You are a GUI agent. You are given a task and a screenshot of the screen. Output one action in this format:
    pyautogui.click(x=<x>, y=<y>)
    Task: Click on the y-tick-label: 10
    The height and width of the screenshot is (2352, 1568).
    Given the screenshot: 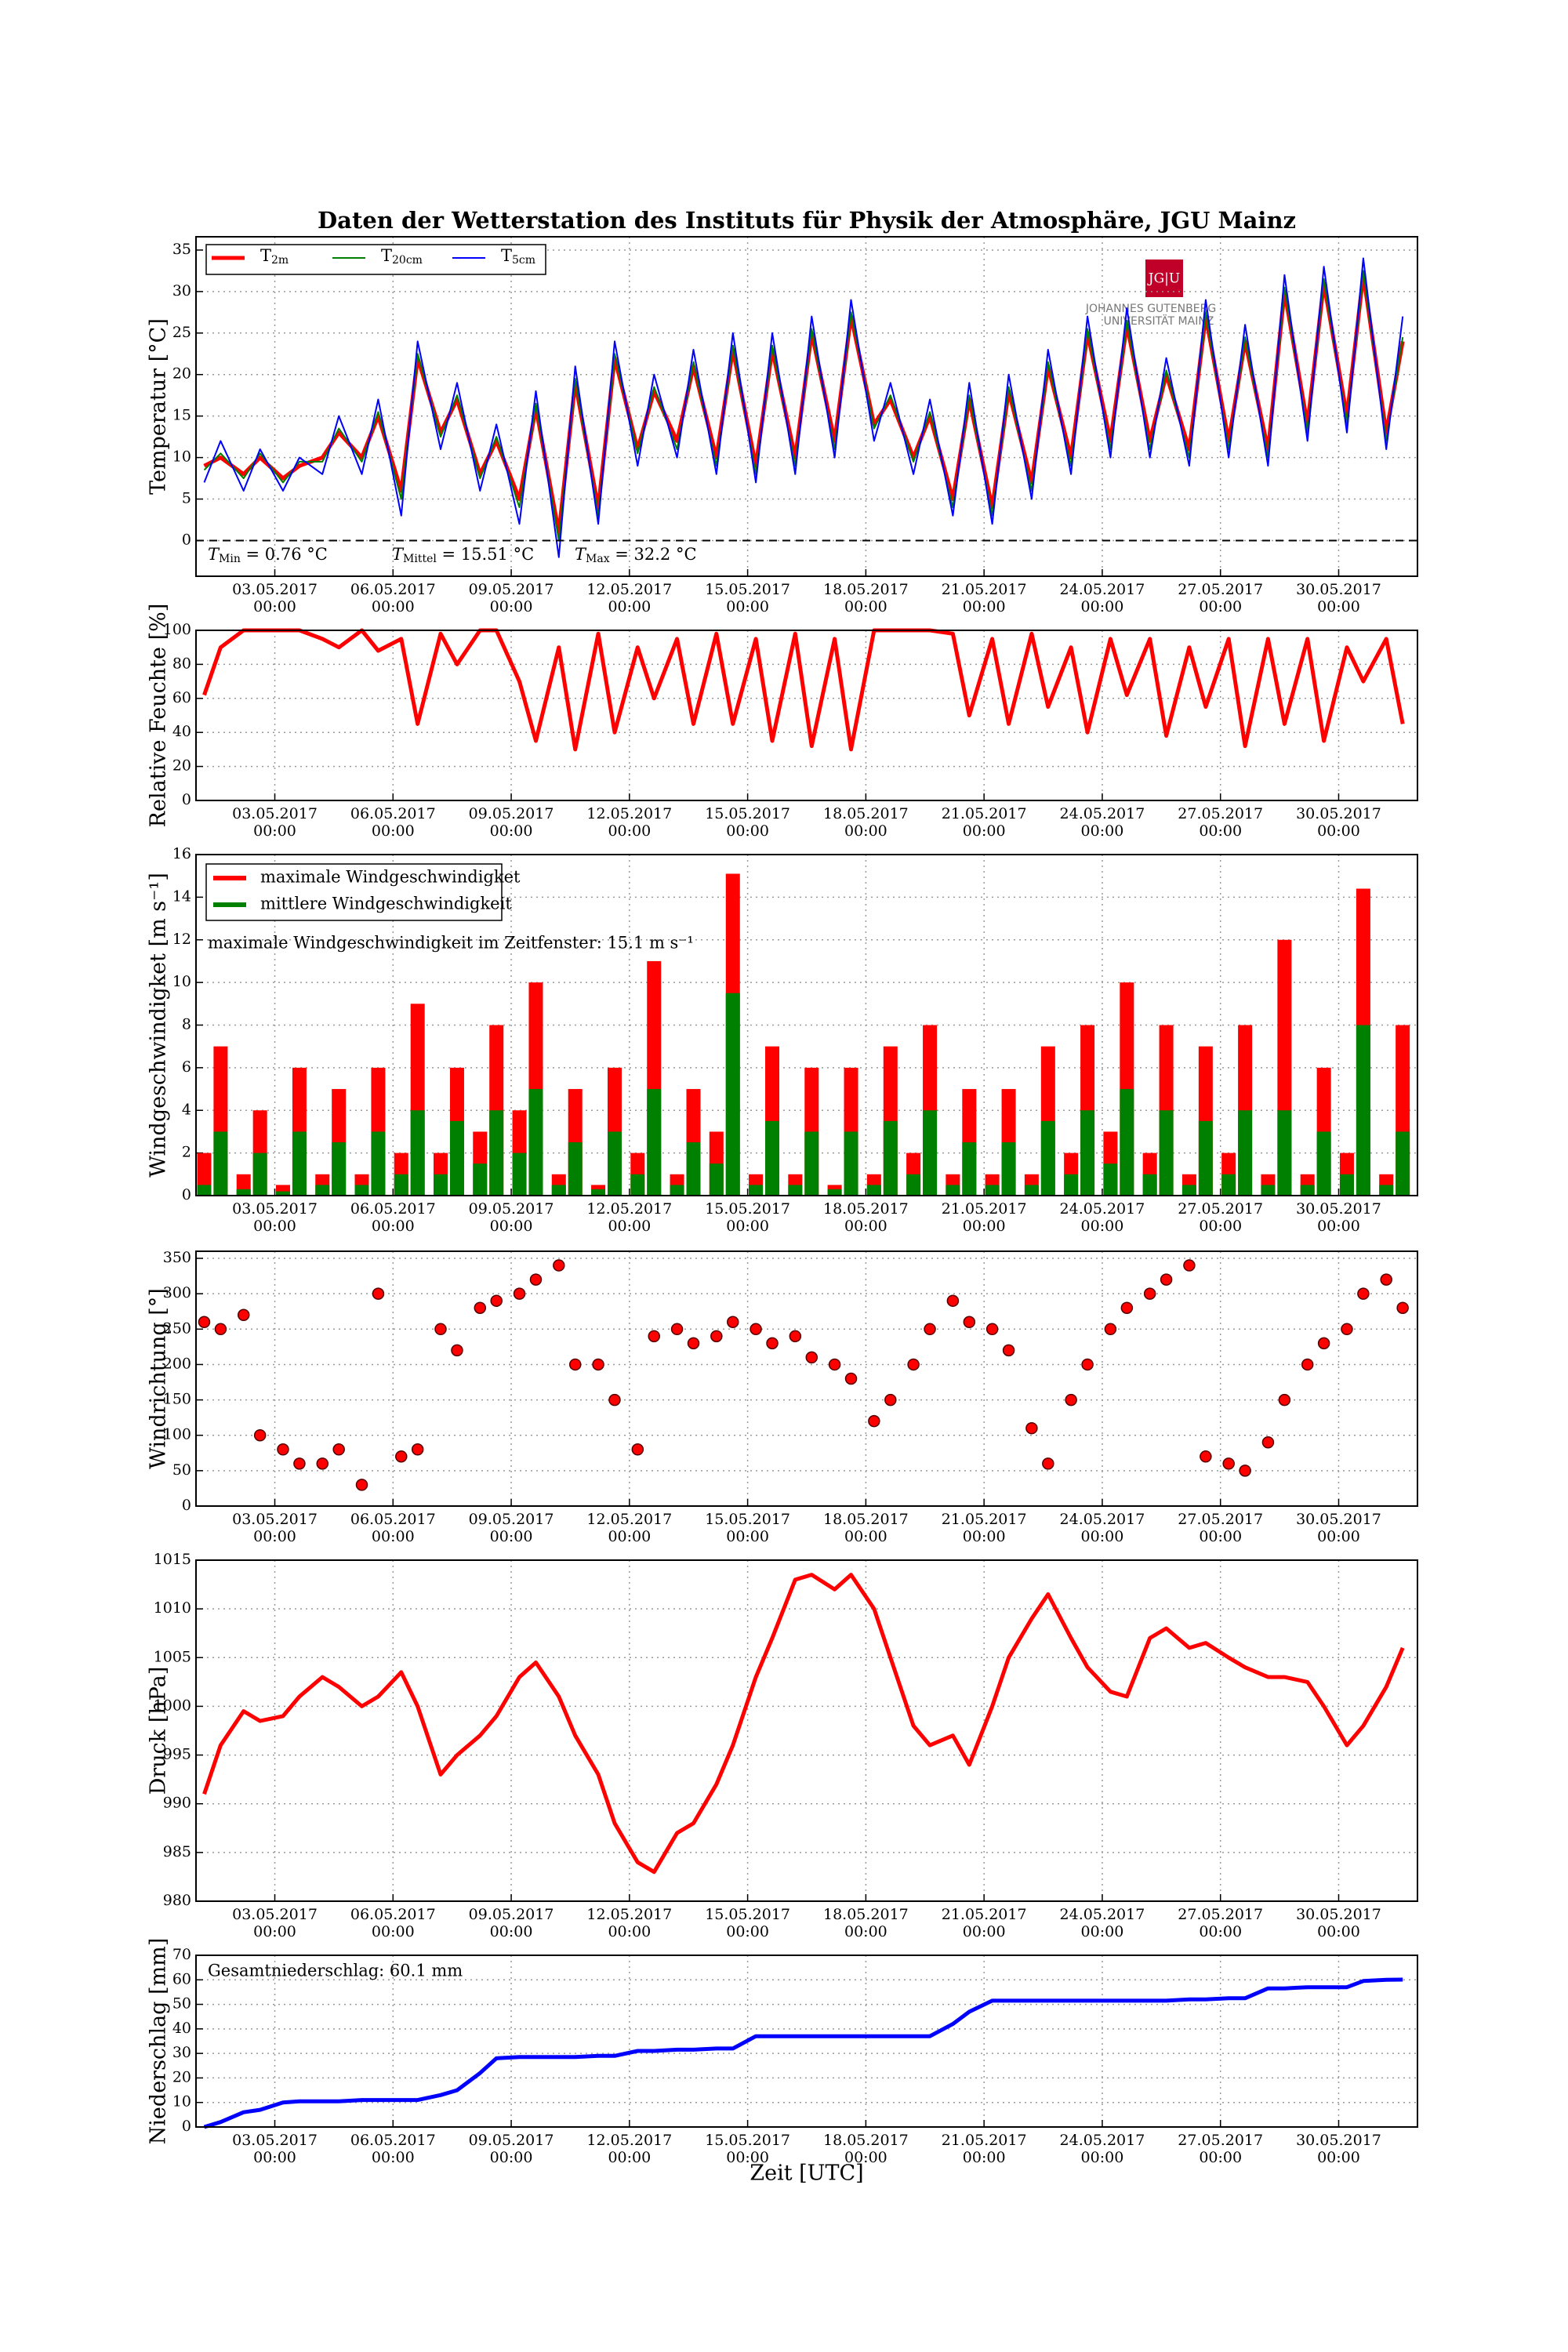 What is the action you would take?
    pyautogui.click(x=181, y=457)
    